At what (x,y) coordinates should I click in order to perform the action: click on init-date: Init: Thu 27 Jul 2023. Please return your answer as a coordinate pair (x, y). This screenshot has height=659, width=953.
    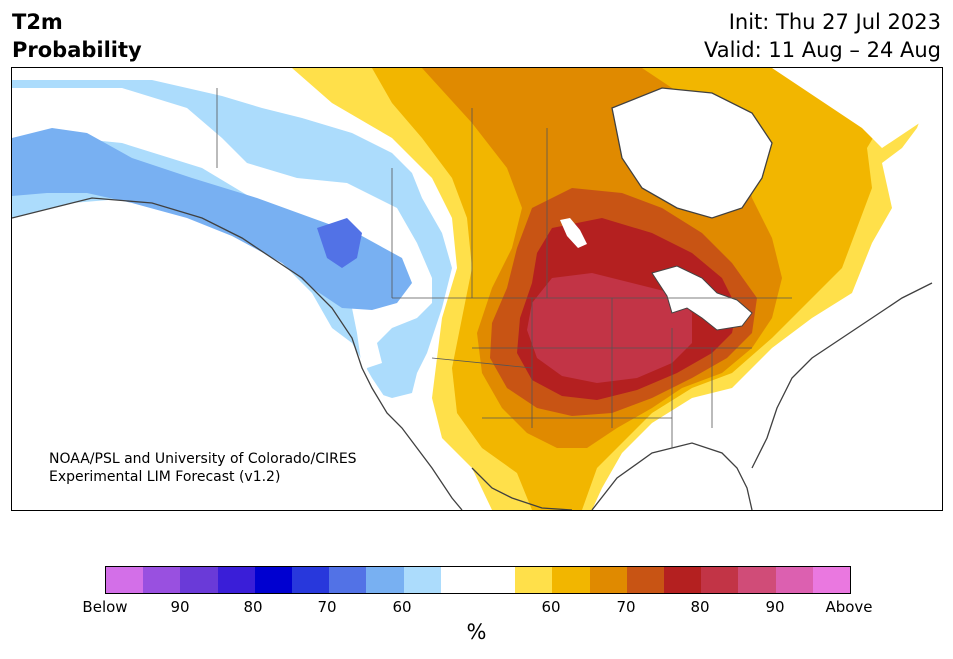
    Looking at the image, I should click on (834, 22).